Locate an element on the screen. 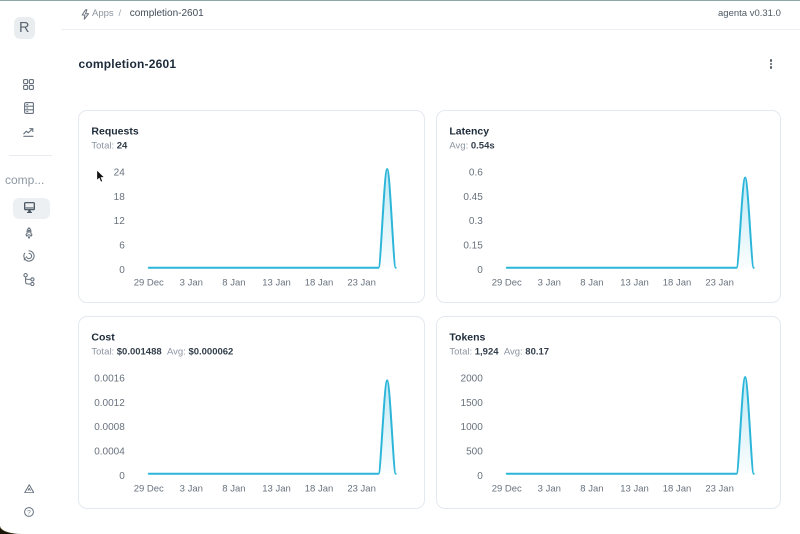 This screenshot has height=534, width=800. svg-text: Cost is located at coordinates (103, 337).